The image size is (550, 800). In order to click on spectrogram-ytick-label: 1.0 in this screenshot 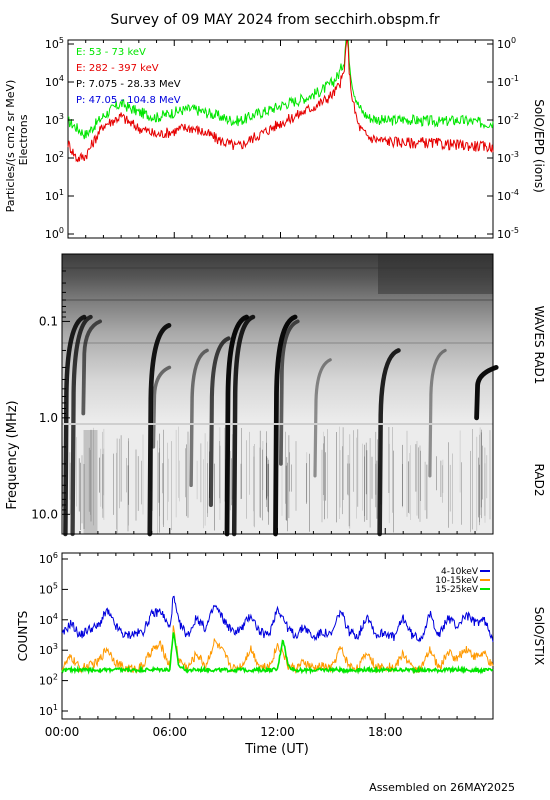, I will do `click(48, 418)`.